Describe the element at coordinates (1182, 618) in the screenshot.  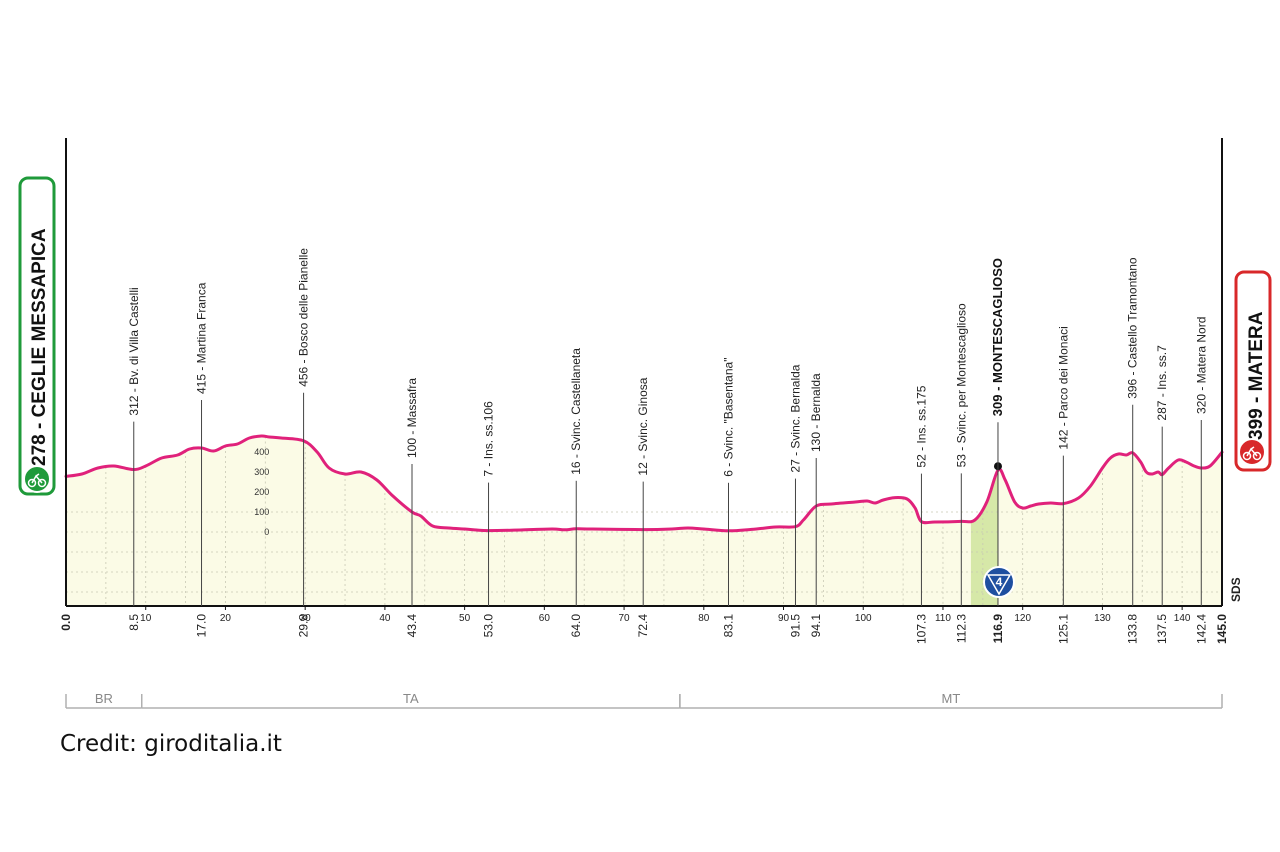
I see `x-axis-tick-label: 140` at that location.